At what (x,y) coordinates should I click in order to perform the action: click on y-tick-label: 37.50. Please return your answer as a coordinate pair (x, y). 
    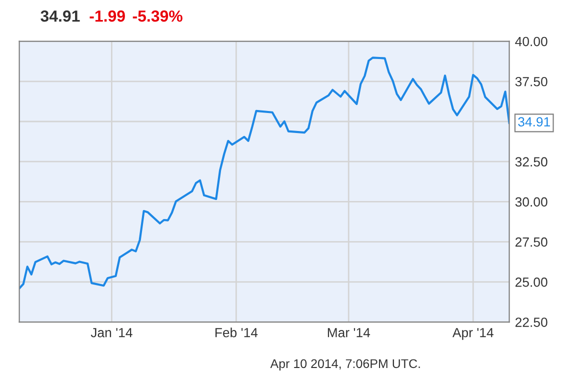
    Looking at the image, I should click on (531, 81).